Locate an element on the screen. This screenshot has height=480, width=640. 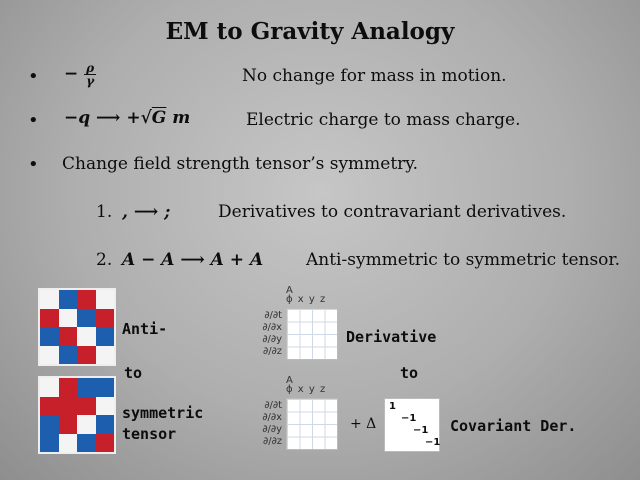
anti-symmetric-tensor-image is located at coordinates (77, 327).